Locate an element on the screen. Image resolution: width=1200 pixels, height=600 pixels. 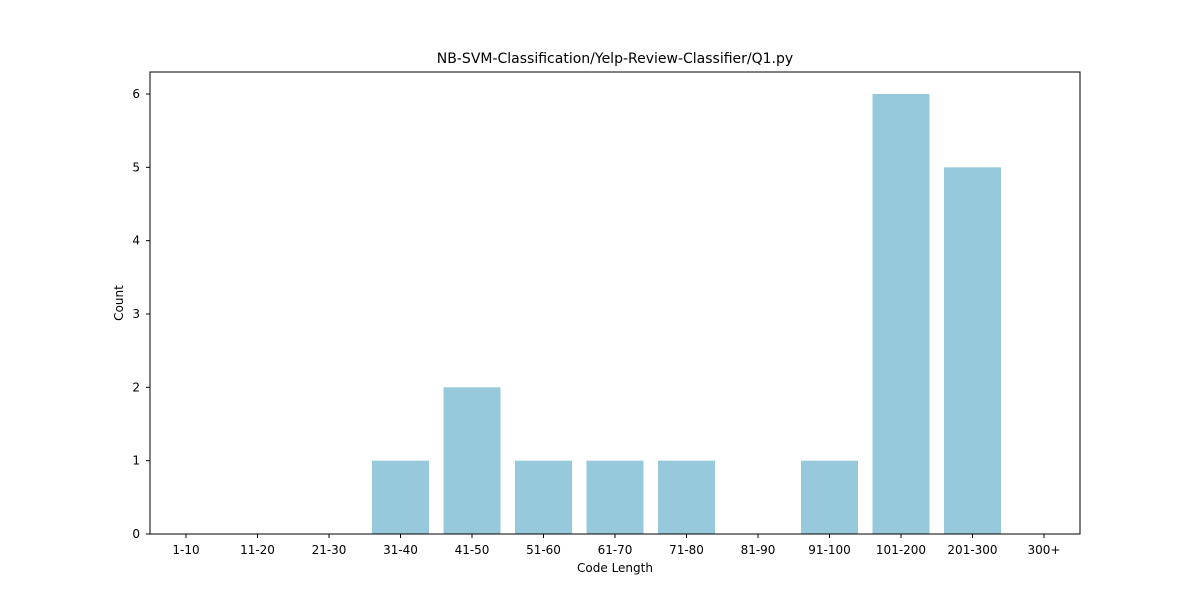
x-tick-label: 201-300 is located at coordinates (972, 550).